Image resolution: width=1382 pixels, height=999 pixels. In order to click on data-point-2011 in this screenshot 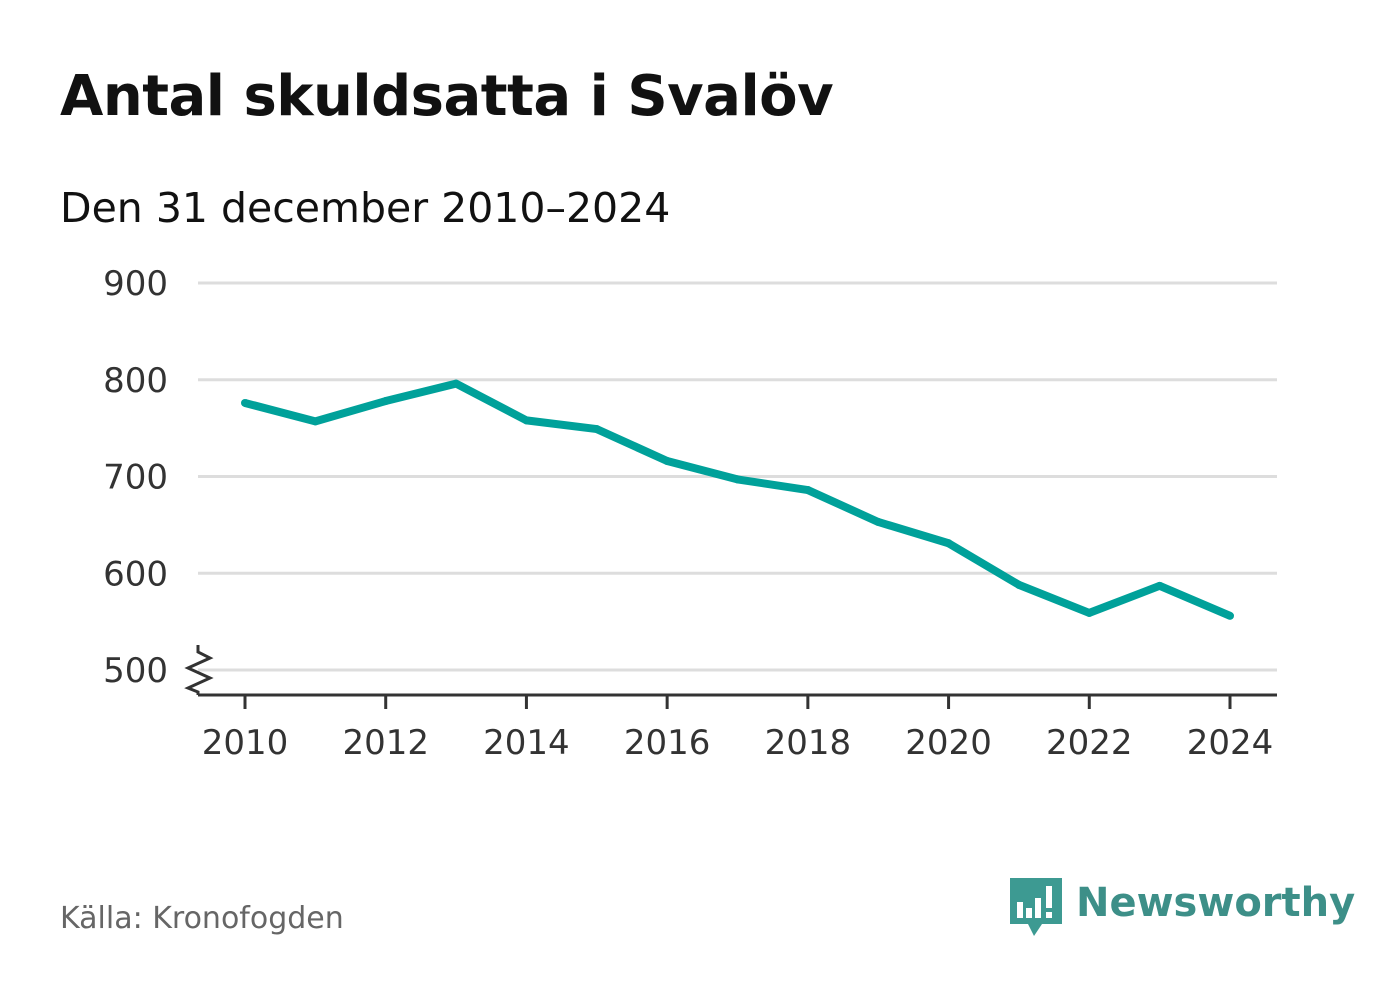, I will do `click(315, 421)`.